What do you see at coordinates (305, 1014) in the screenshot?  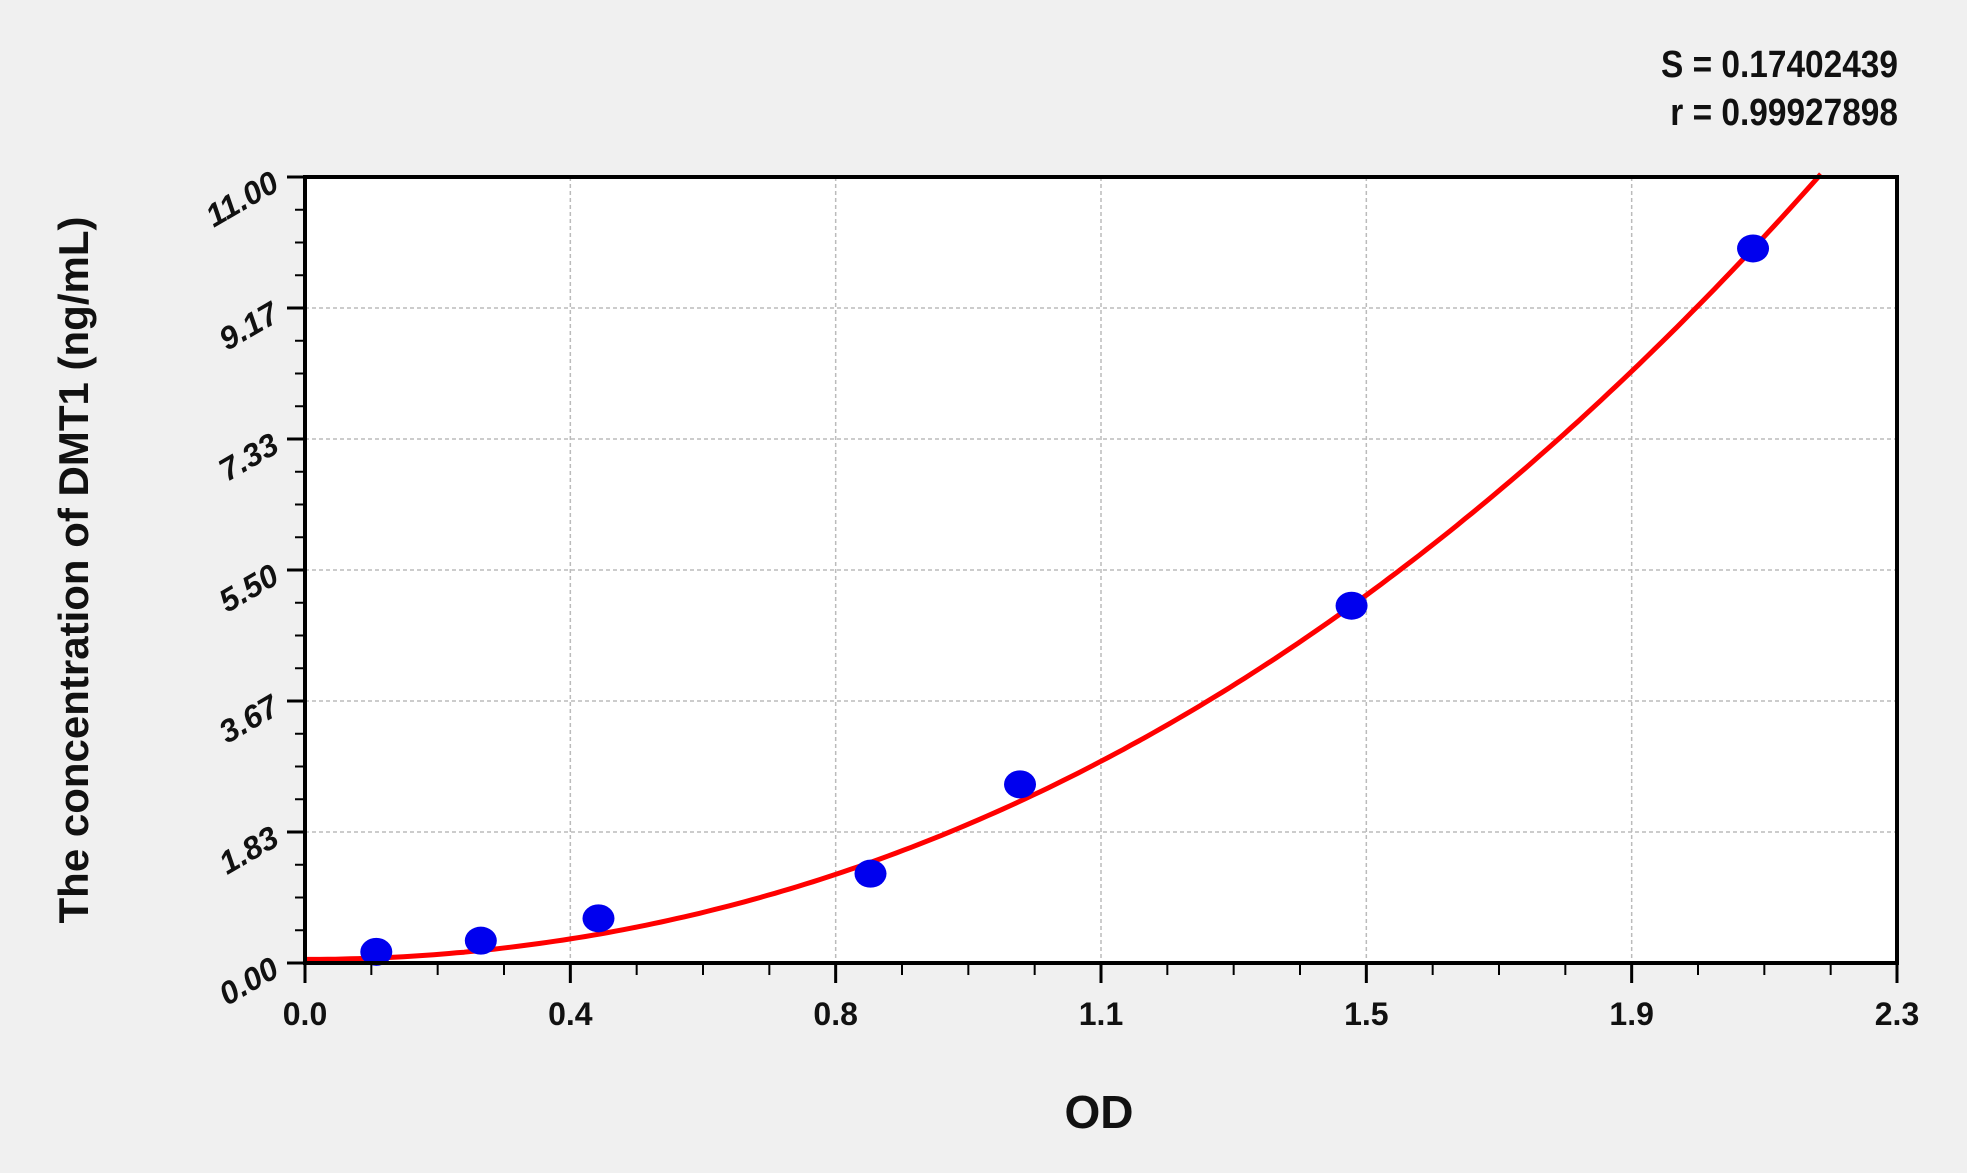 I see `x-tick-label: 0.0` at bounding box center [305, 1014].